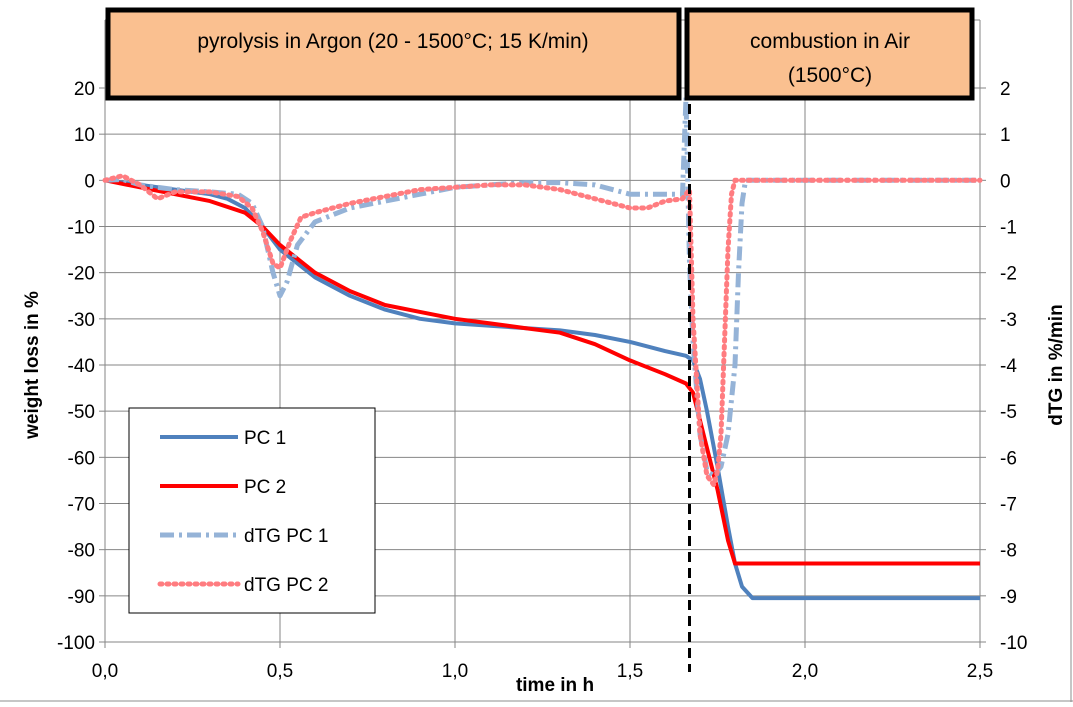  What do you see at coordinates (1008, 412) in the screenshot?
I see `y-axis-right-tick-label: -5` at bounding box center [1008, 412].